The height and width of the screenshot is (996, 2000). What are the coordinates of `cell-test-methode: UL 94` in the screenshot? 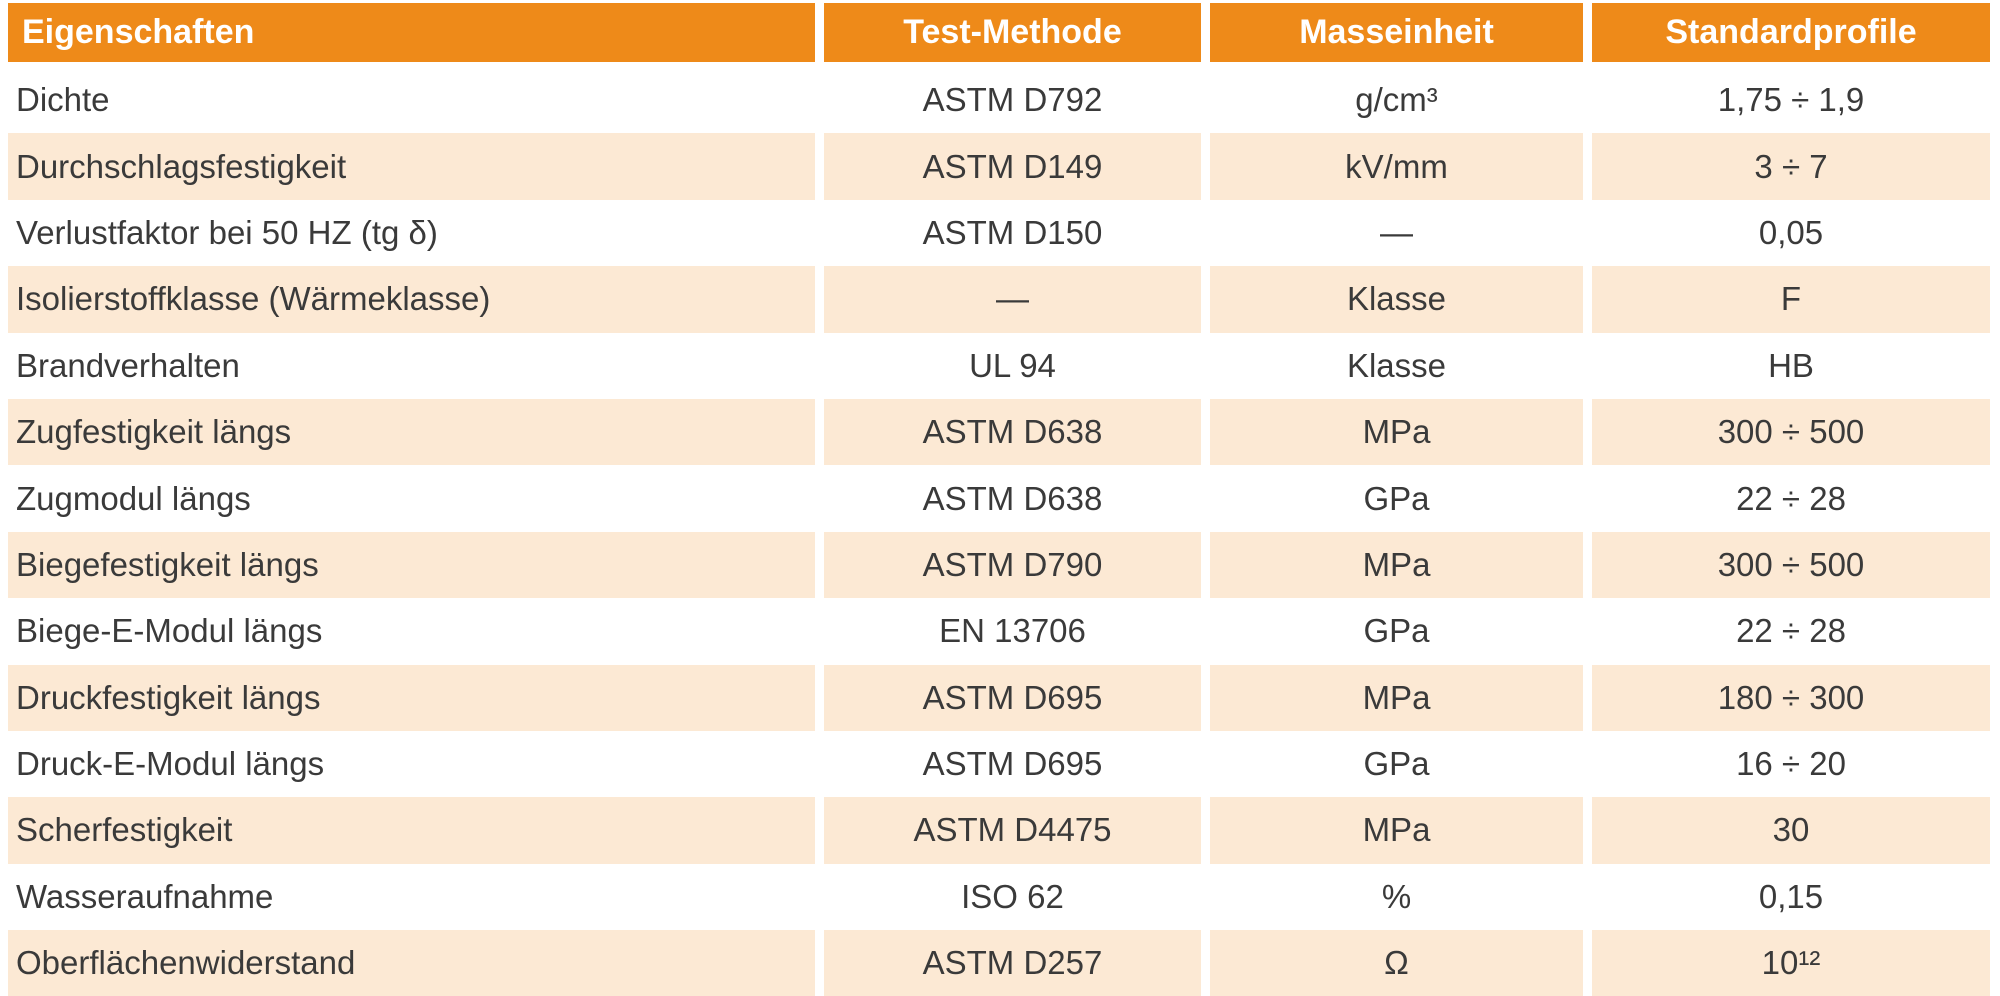 It's located at (1012, 365).